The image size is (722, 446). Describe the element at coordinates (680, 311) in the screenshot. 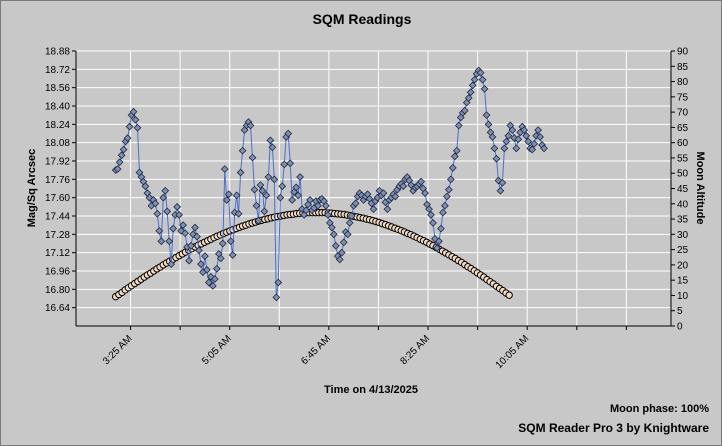

I see `y2-tick-label: 5` at that location.